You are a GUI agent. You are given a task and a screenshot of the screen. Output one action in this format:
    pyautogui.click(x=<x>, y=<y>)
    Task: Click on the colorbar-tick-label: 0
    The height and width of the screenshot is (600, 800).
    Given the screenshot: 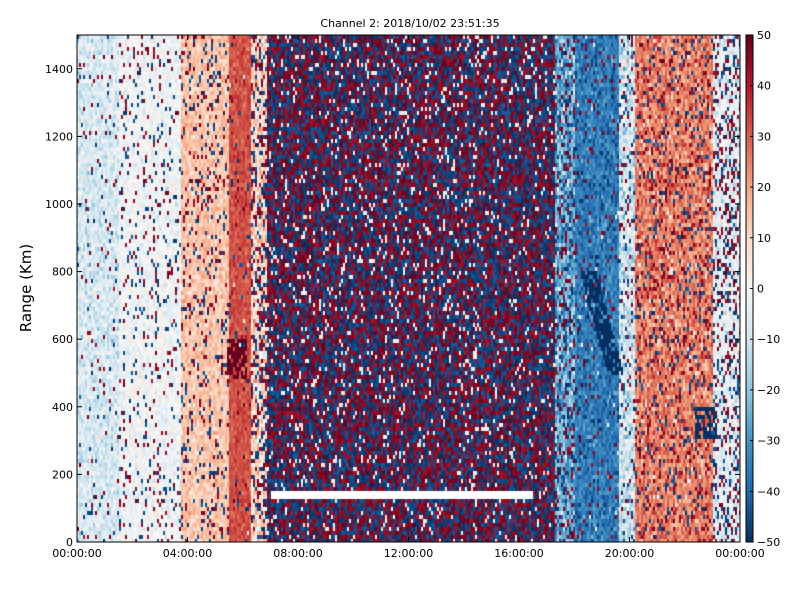 What is the action you would take?
    pyautogui.click(x=760, y=289)
    